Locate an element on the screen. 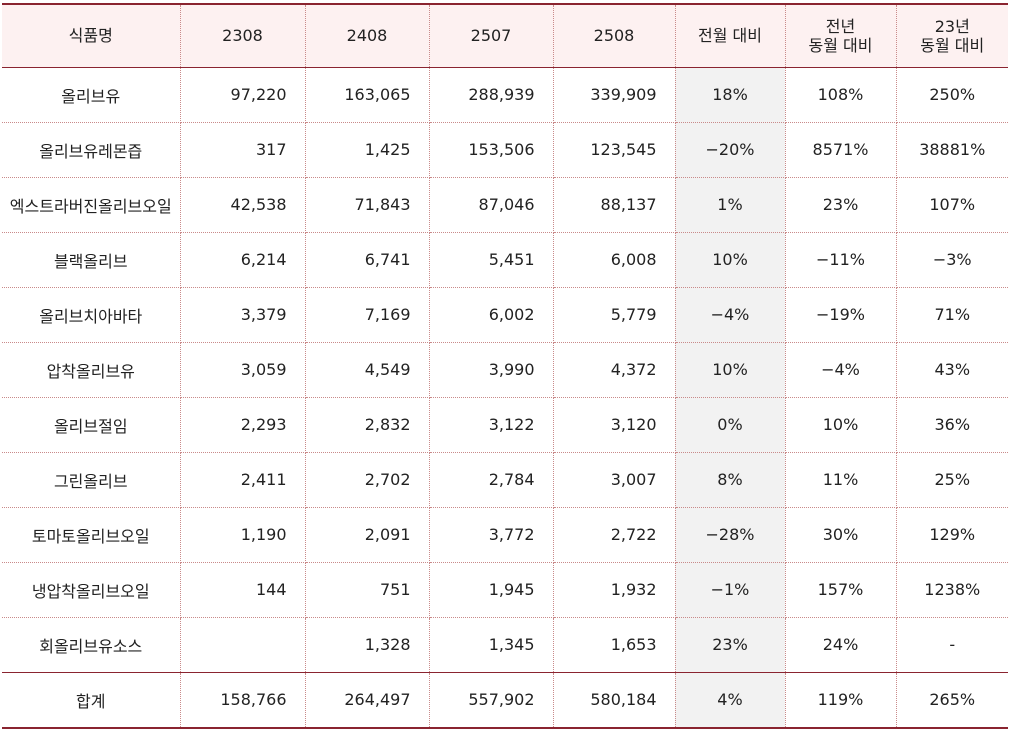 The width and height of the screenshot is (1010, 748). header-2408: 2408 is located at coordinates (367, 35).